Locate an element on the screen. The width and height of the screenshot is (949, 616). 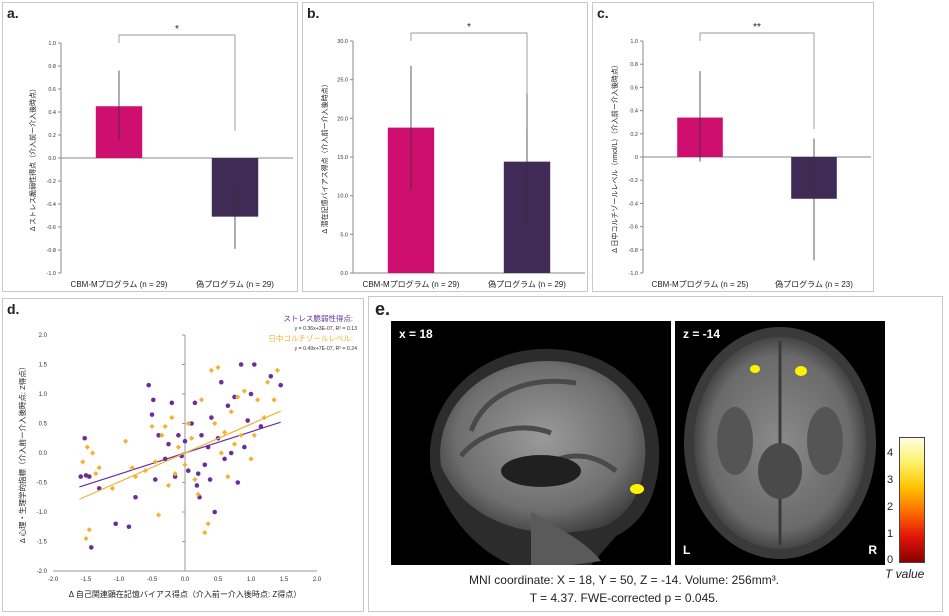
y-tick-label: 0.4 is located at coordinates (52, 113).